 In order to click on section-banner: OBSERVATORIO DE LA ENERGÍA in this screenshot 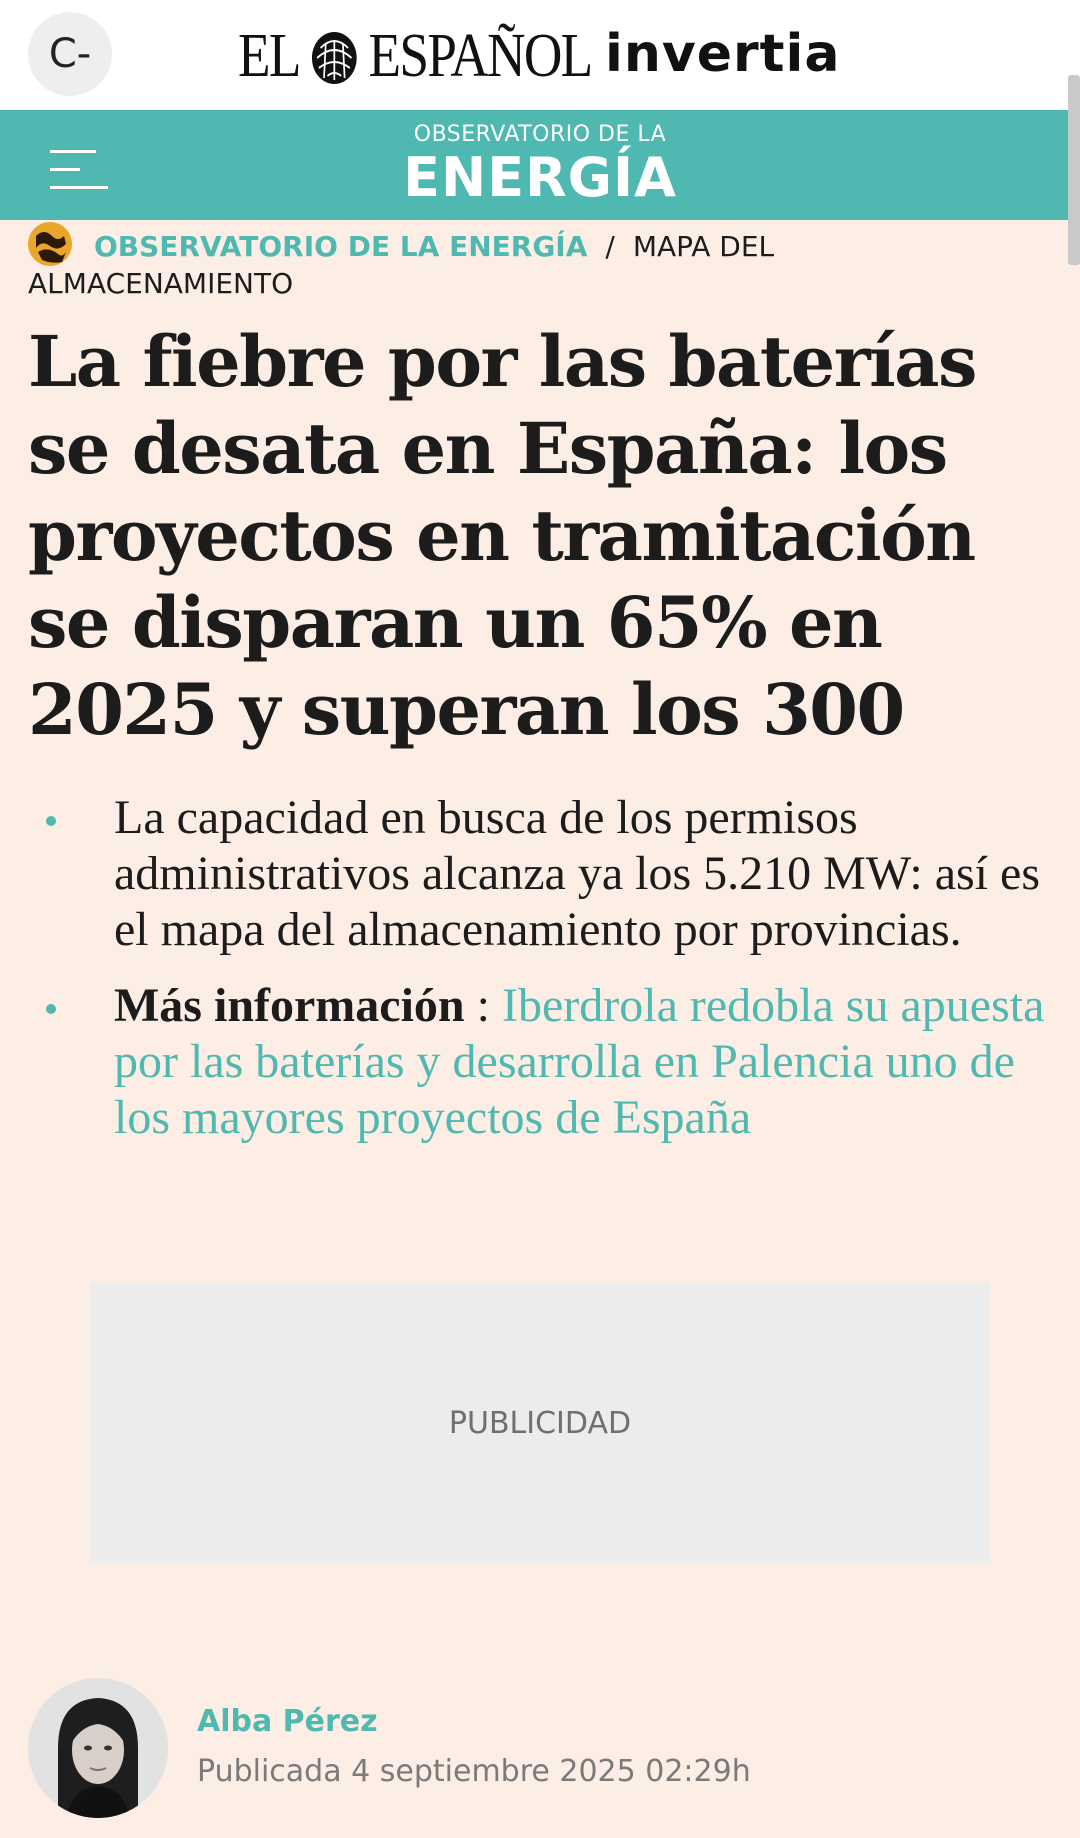, I will do `click(534, 165)`.